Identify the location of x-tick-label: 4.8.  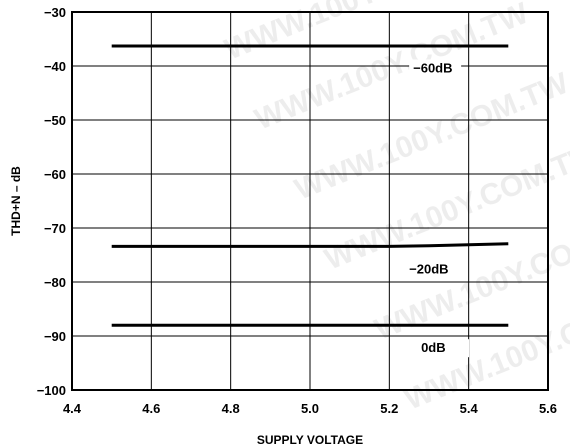
(231, 408).